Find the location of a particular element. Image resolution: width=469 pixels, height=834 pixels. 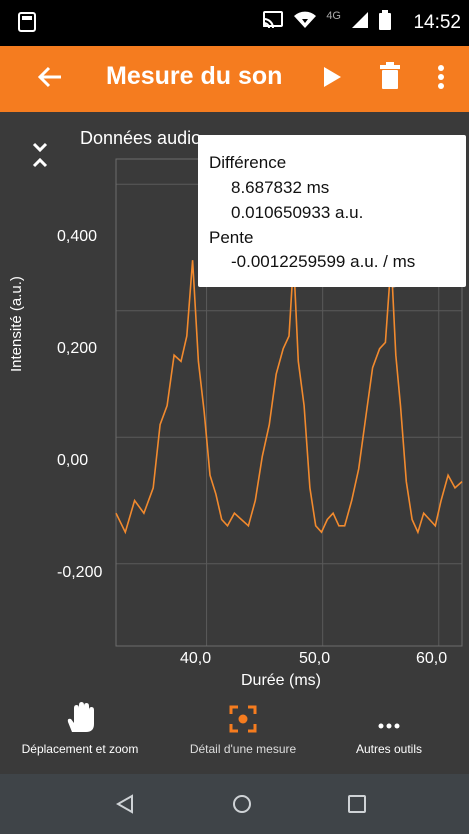

tooltip-slope: -0.0012259599 a.u. / ms is located at coordinates (323, 261).